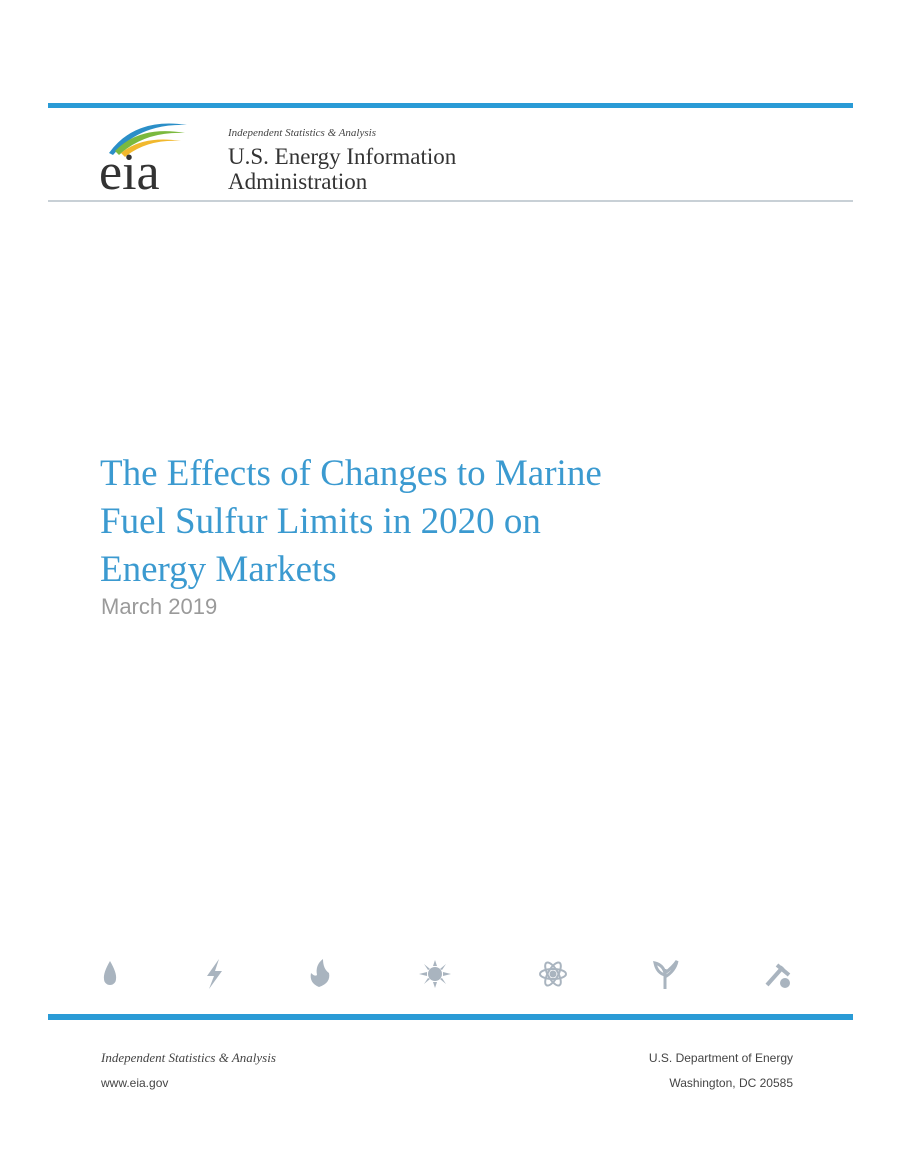 The image size is (900, 1168). I want to click on bottom-rule, so click(450, 1017).